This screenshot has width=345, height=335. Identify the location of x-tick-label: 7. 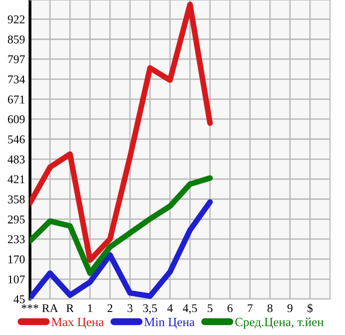
(250, 308).